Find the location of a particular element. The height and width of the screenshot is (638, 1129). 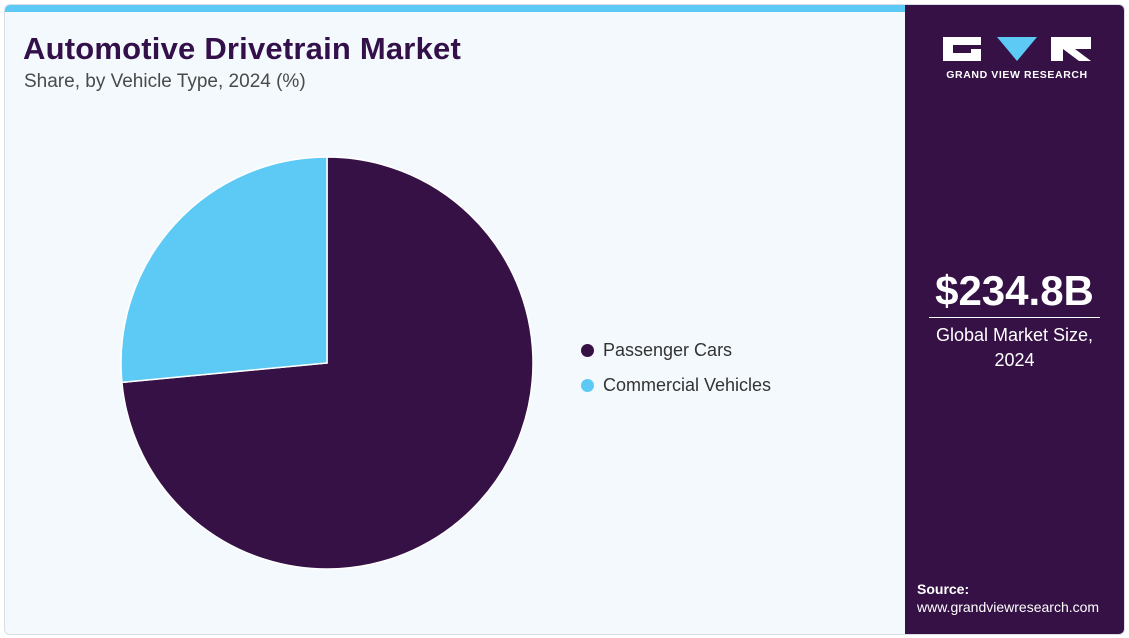

chart-subtitle: Share, by Vehicle Type, 2024 (%) is located at coordinates (165, 81).